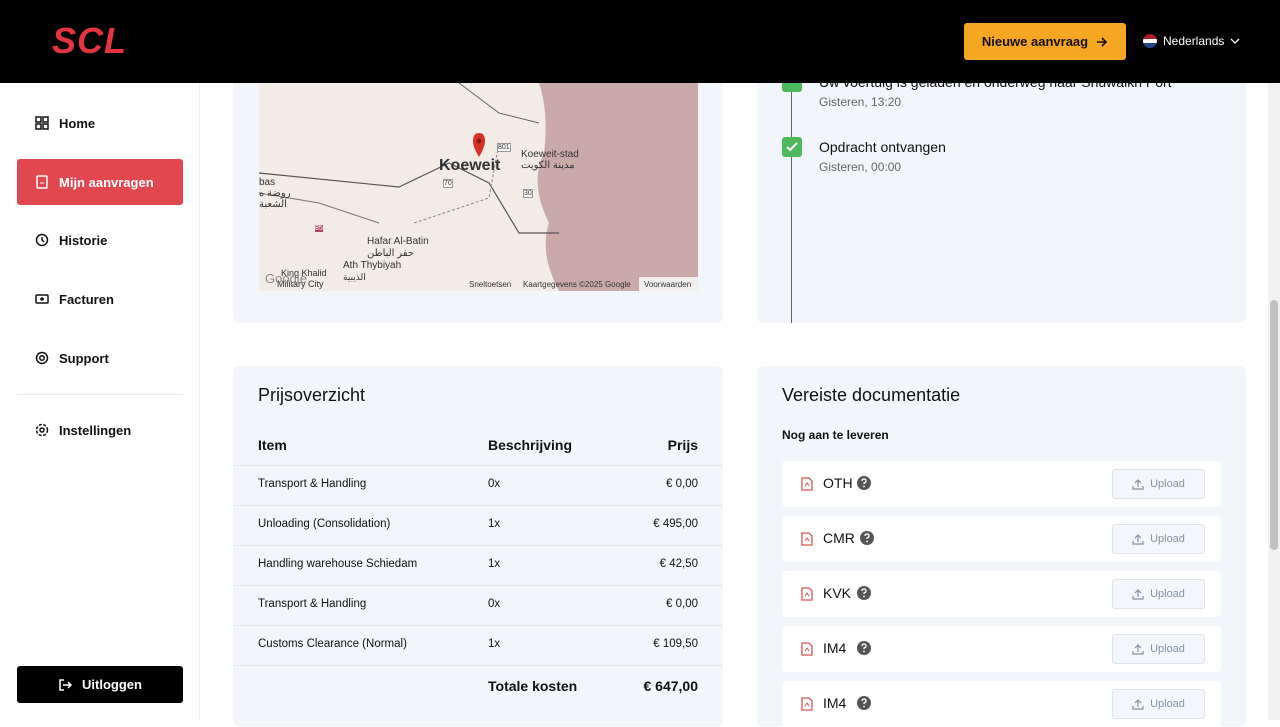  What do you see at coordinates (860, 102) in the screenshot?
I see `timeline-time: Gisteren, 13:20` at bounding box center [860, 102].